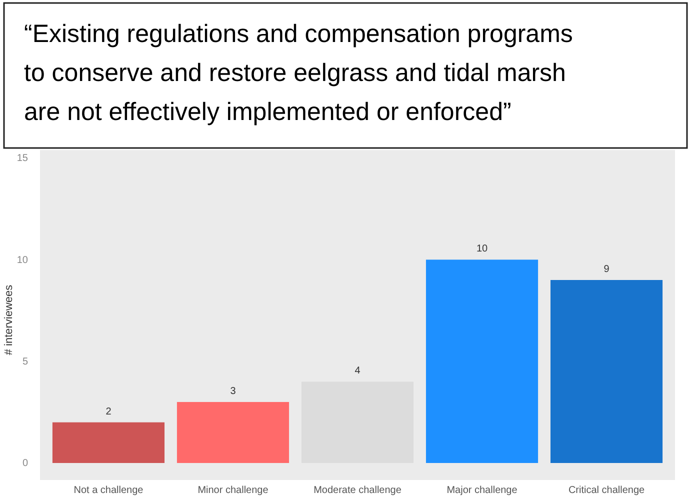 This screenshot has width=690, height=499. What do you see at coordinates (358, 490) in the screenshot?
I see `x-tick-label: Moderate challenge` at bounding box center [358, 490].